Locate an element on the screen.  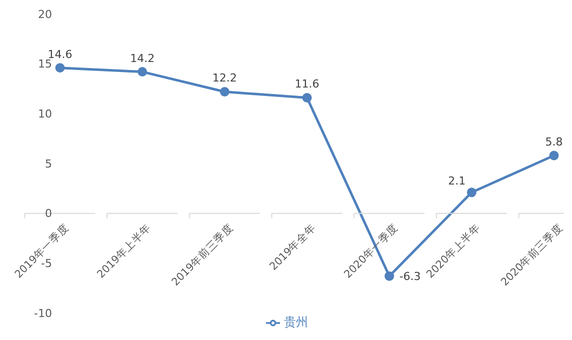
y-tick-label: 20 is located at coordinates (45, 14).